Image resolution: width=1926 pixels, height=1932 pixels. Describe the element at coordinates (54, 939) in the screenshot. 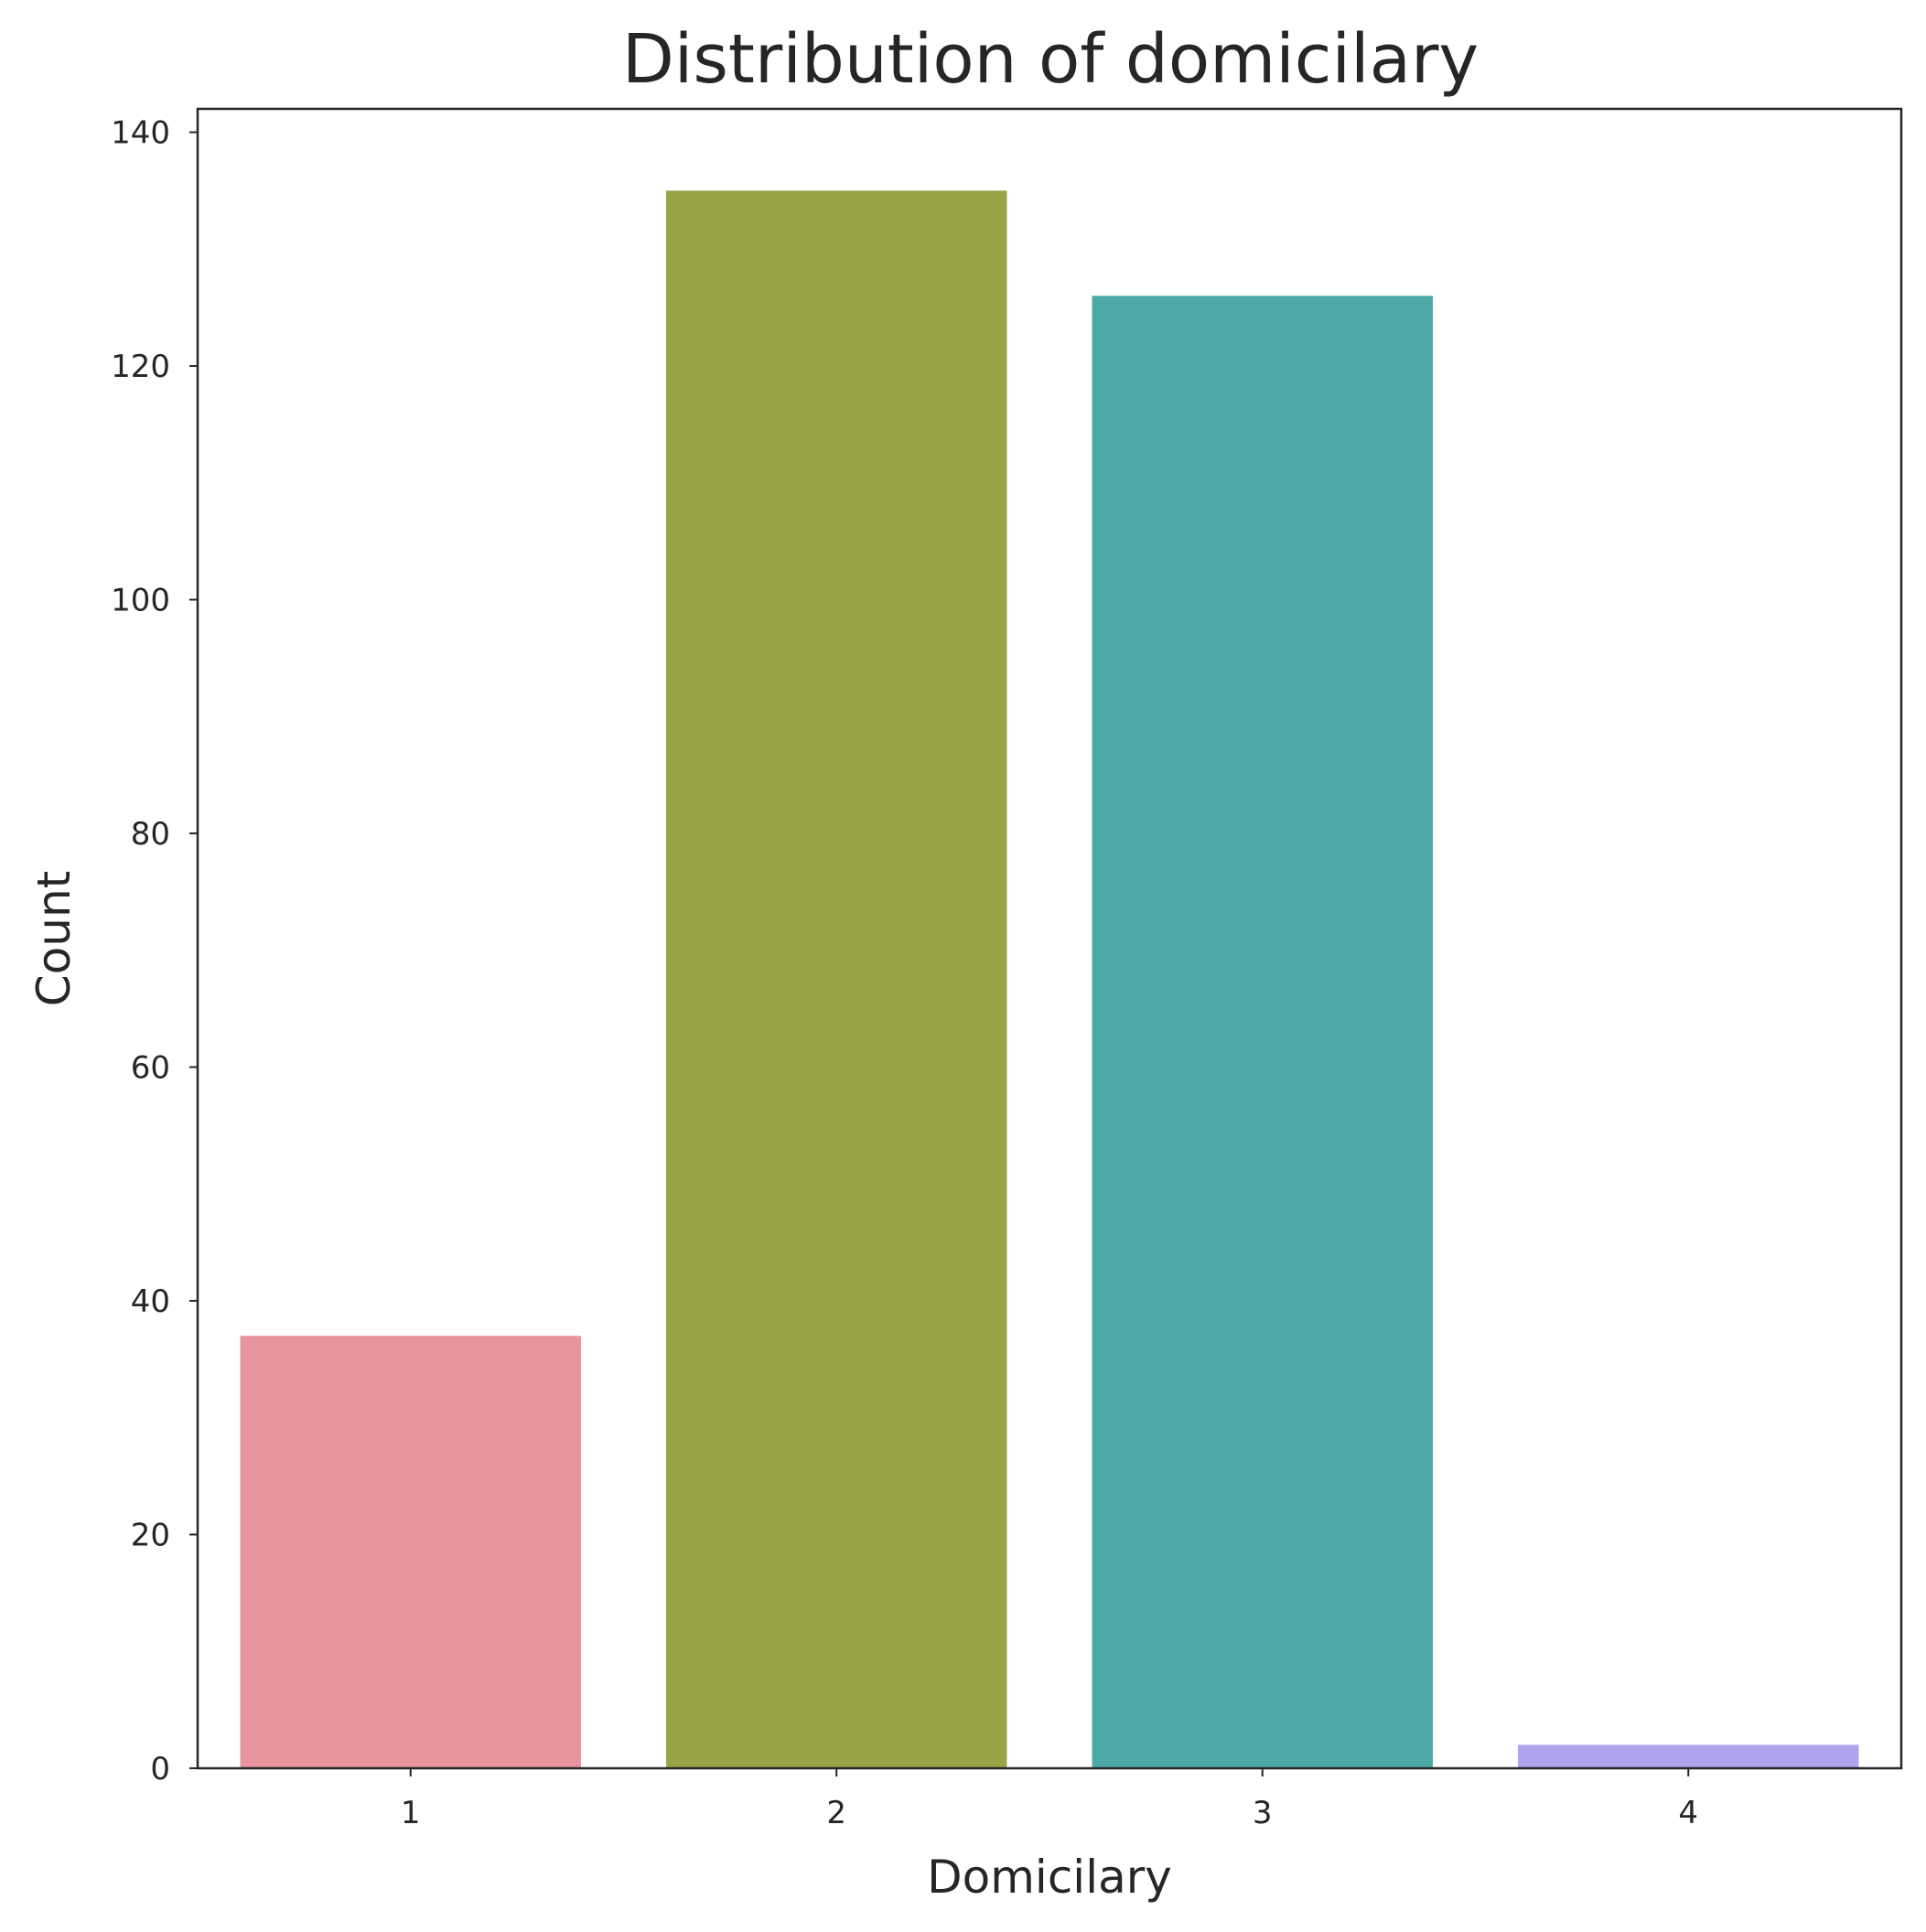

I see `y-axis-label: Count` at that location.